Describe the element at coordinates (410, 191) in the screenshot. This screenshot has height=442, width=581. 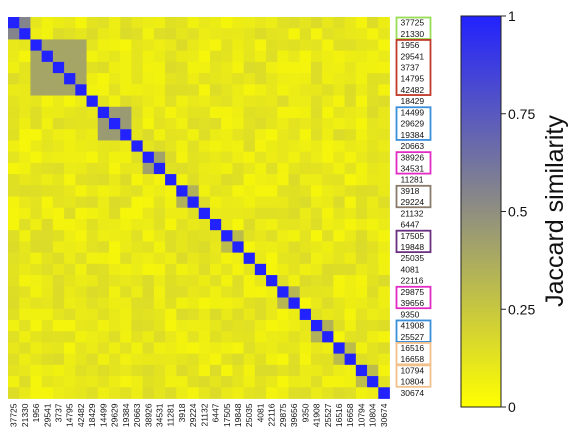
I see `row-label: 3918` at that location.